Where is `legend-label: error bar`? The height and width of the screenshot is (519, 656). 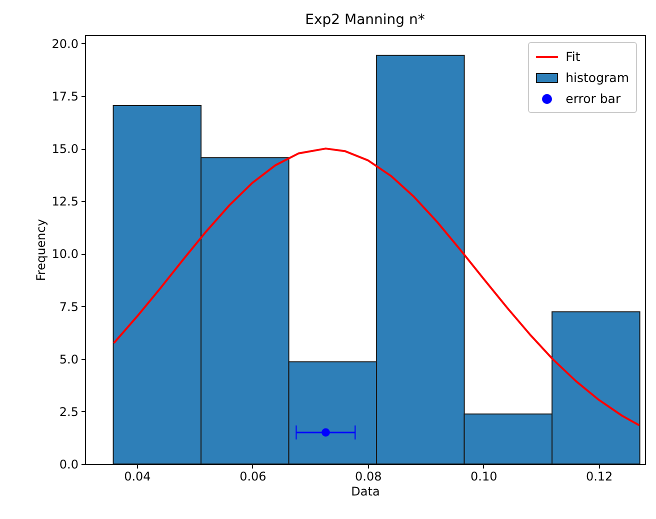
legend-label: error bar is located at coordinates (593, 99).